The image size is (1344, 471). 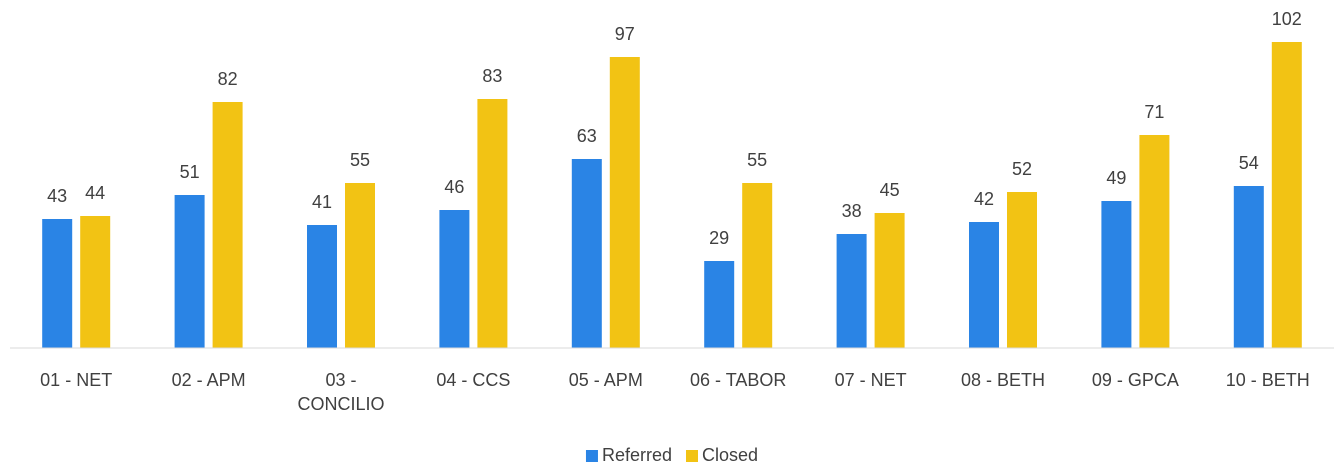 What do you see at coordinates (1003, 380) in the screenshot?
I see `x-tick-label: 08 - BETH` at bounding box center [1003, 380].